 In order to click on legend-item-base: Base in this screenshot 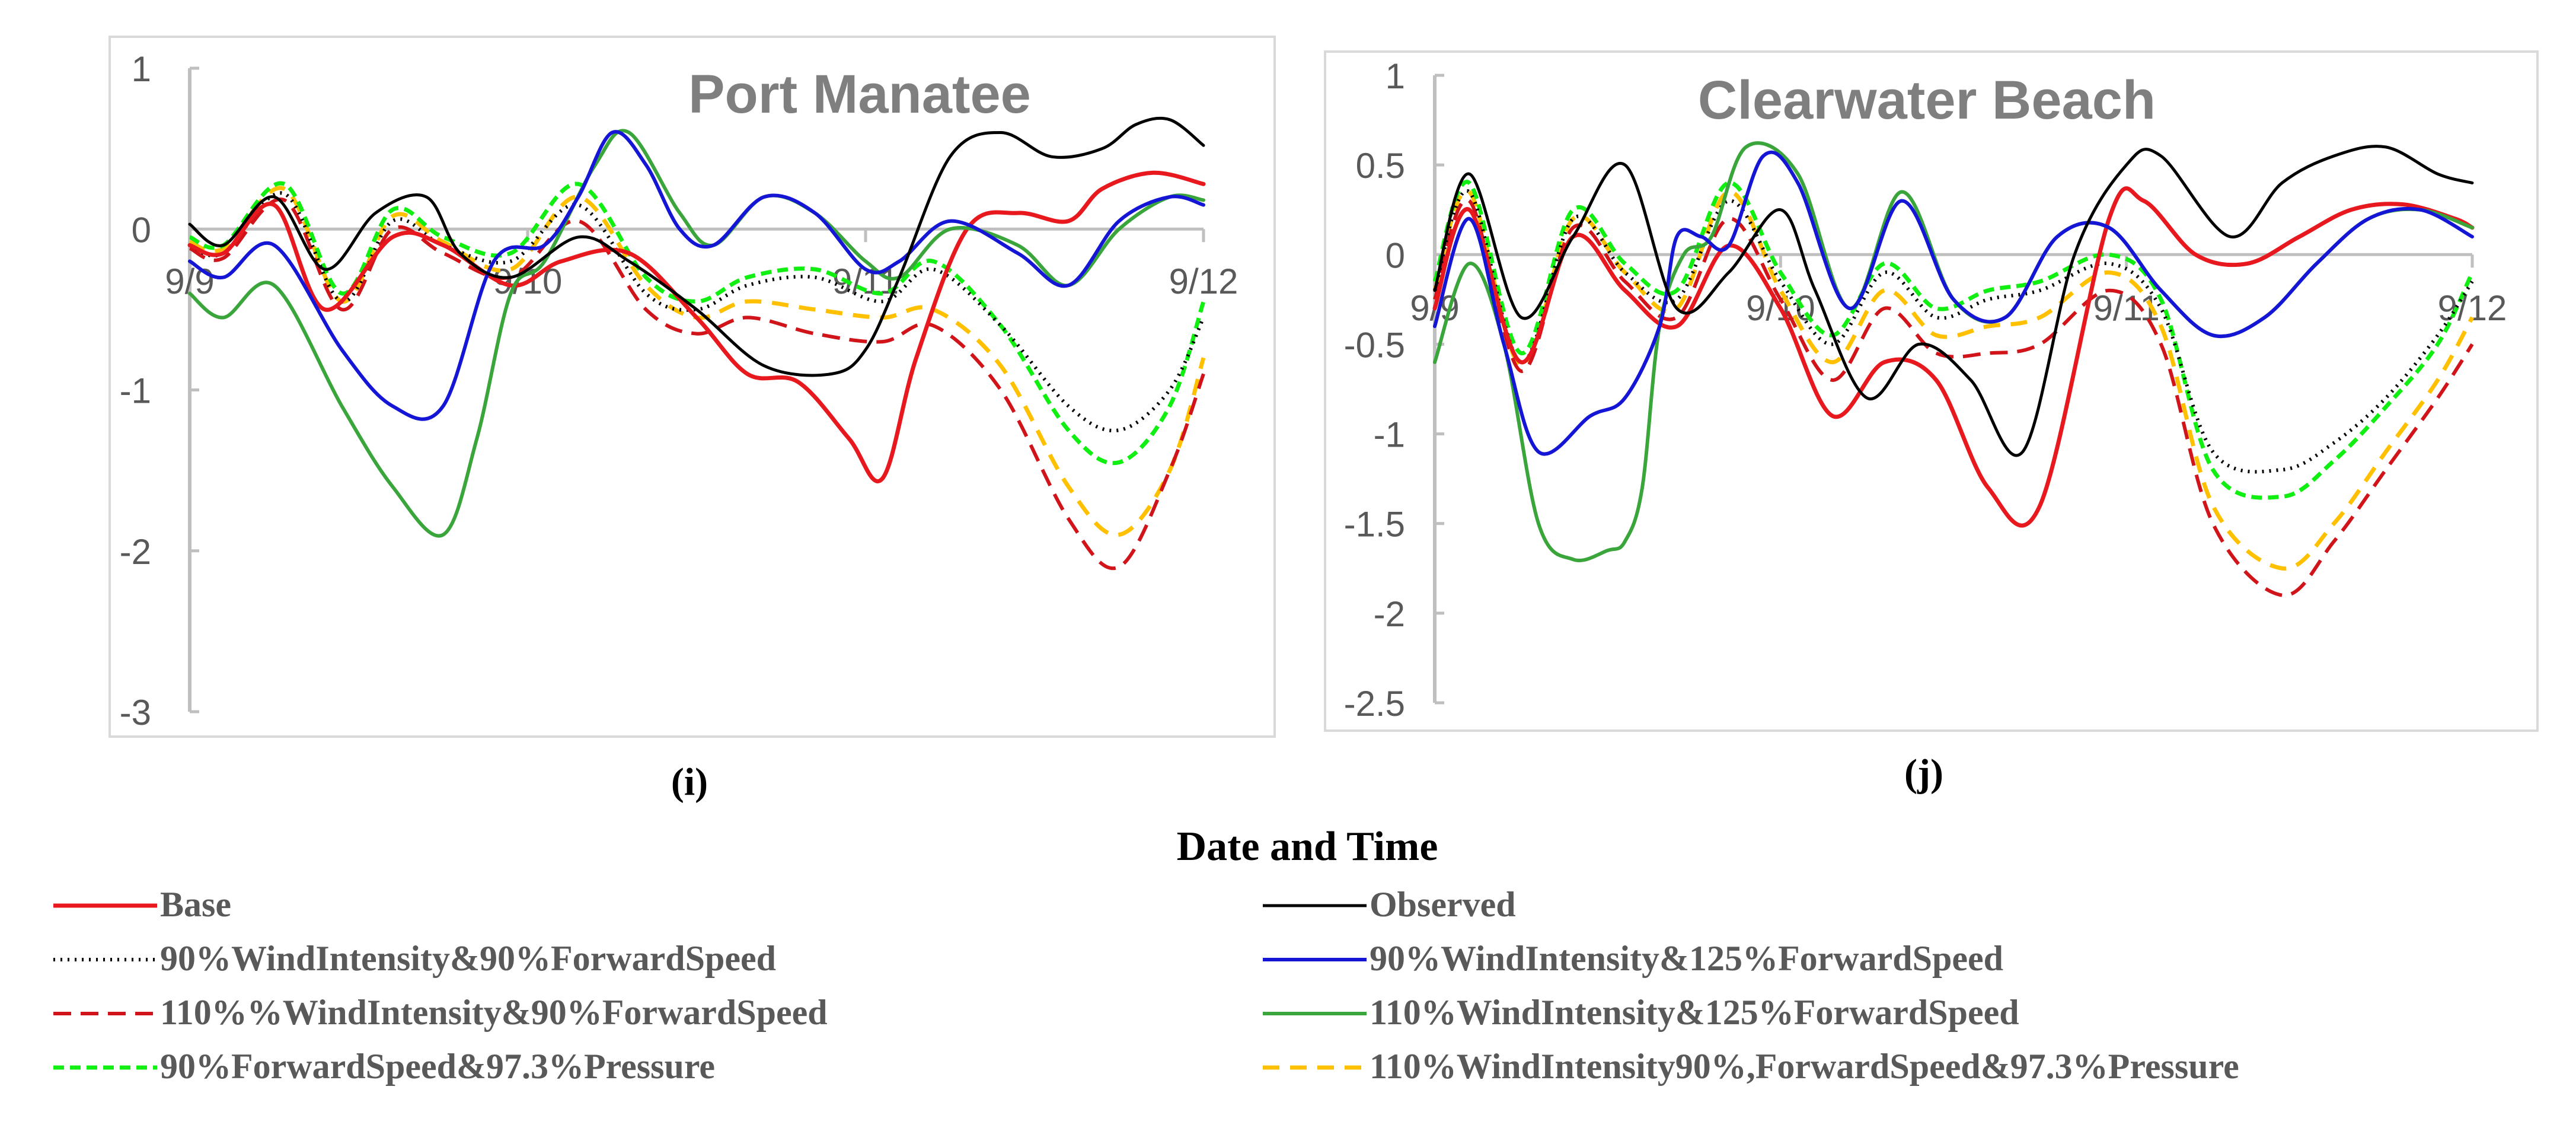, I will do `click(142, 904)`.